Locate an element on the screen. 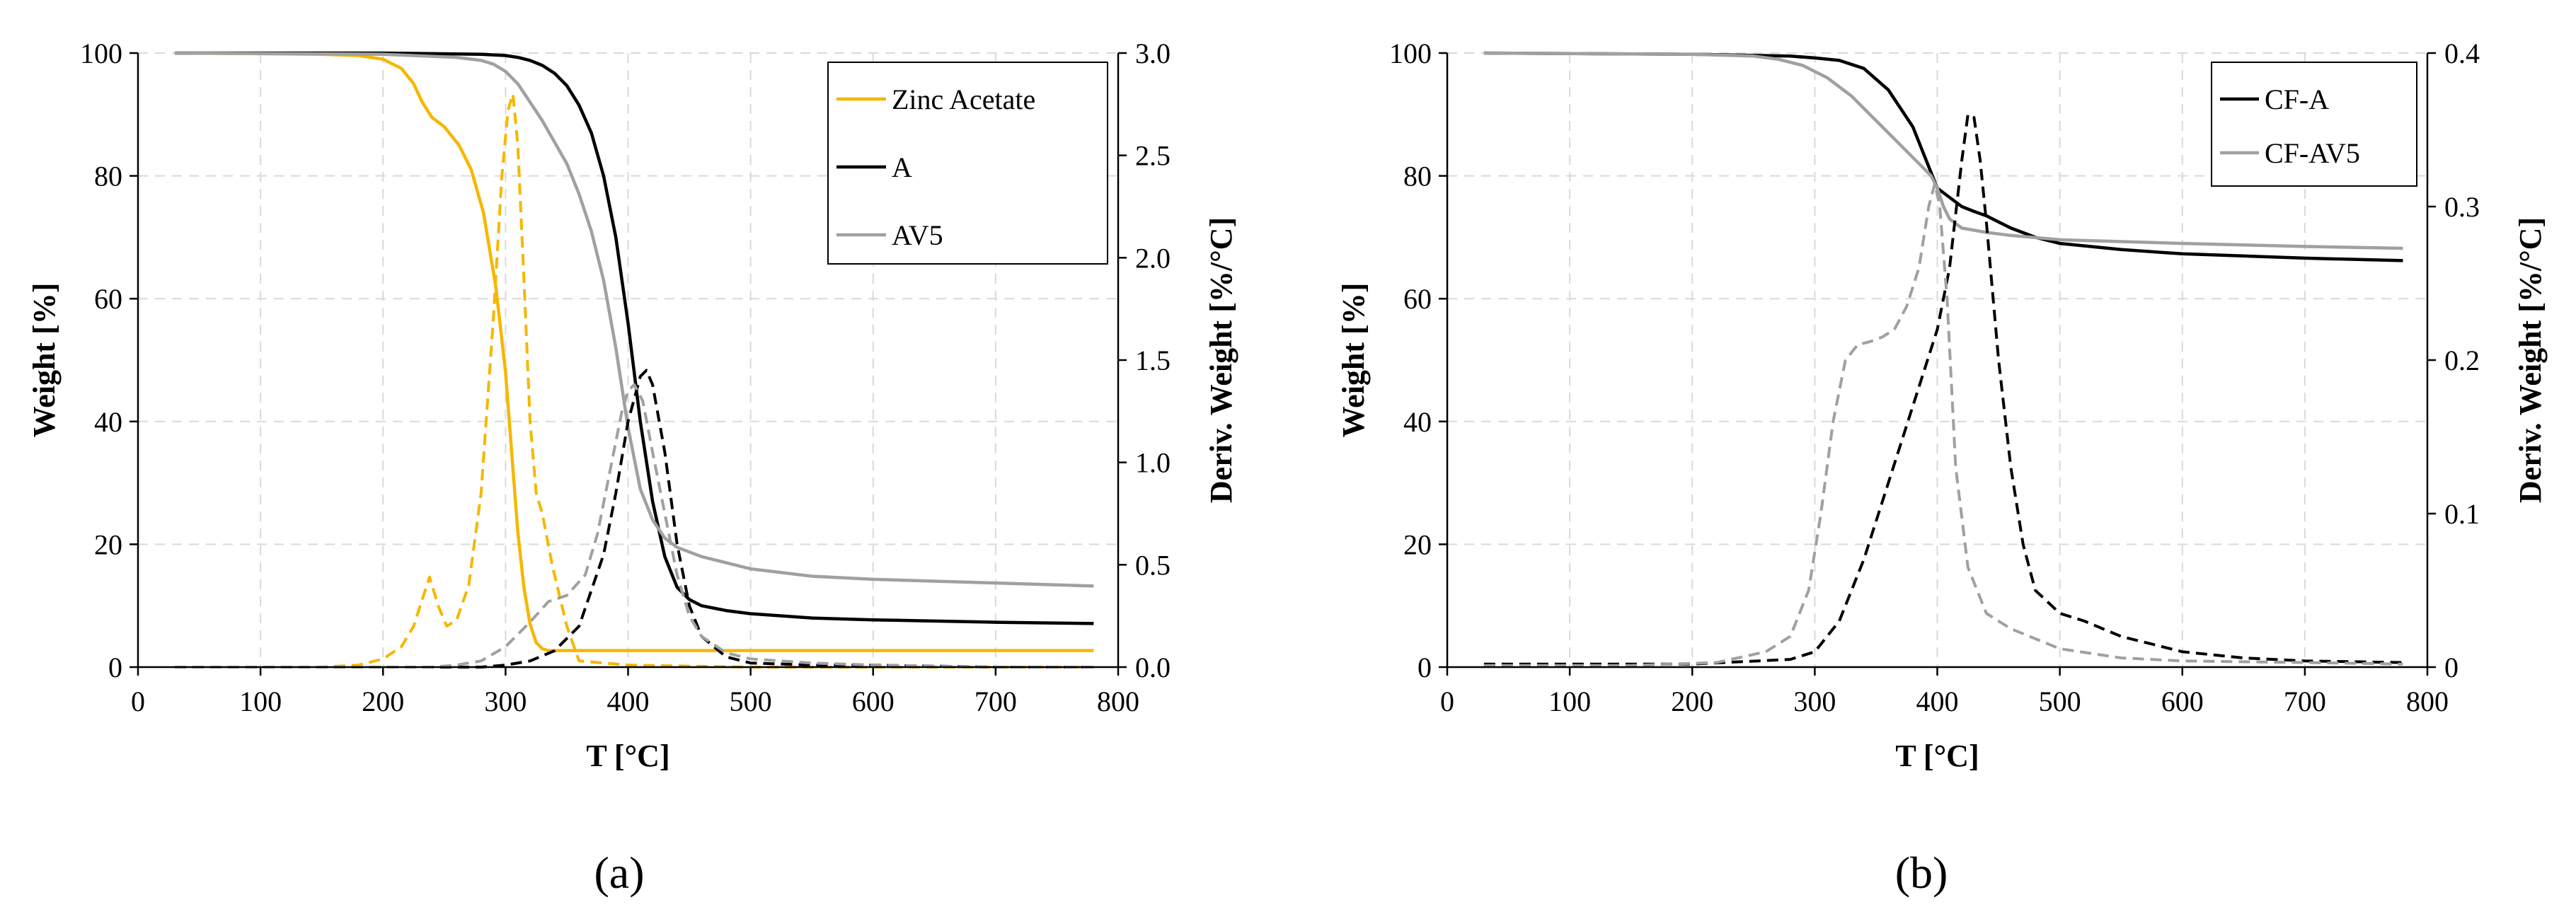 The width and height of the screenshot is (2576, 914). legend-label: CF-AV5 is located at coordinates (2312, 153).